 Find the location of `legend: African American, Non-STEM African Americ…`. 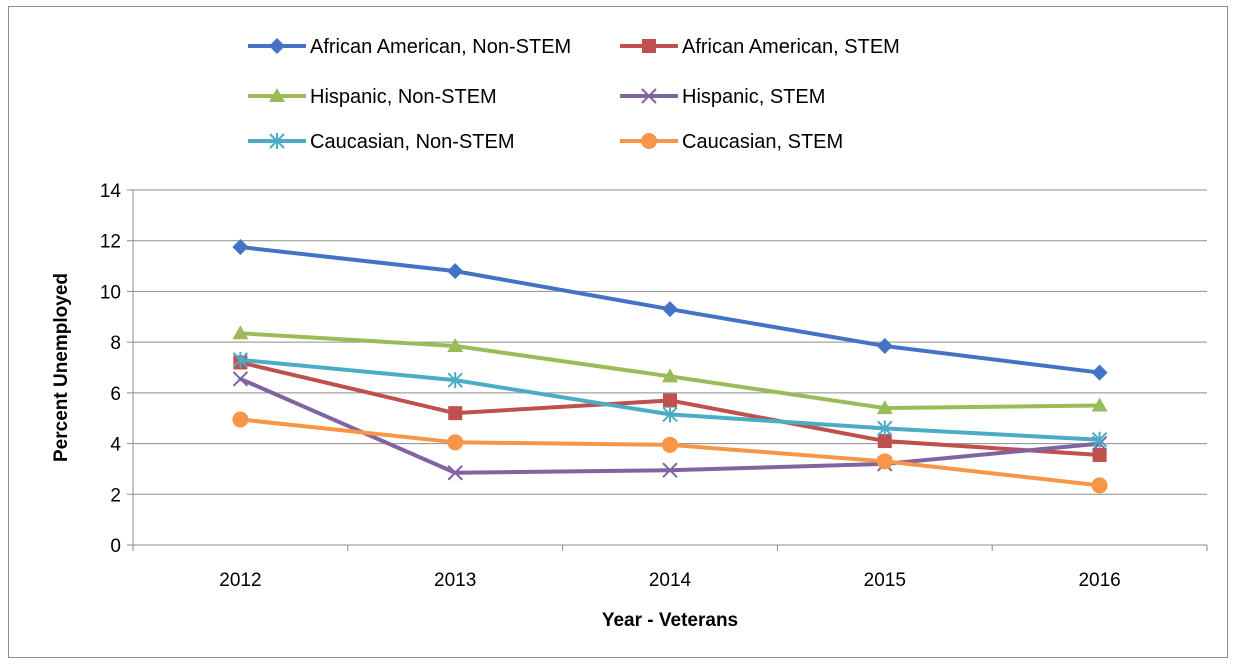

legend: African American, Non-STEM African Americ… is located at coordinates (574, 94).